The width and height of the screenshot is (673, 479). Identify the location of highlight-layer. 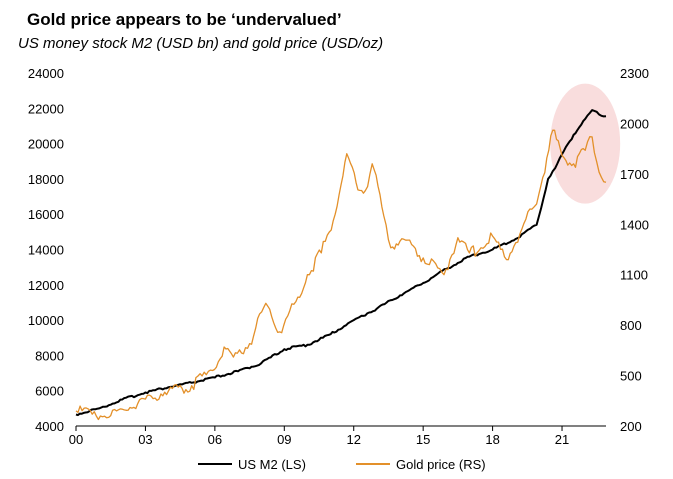
(585, 143).